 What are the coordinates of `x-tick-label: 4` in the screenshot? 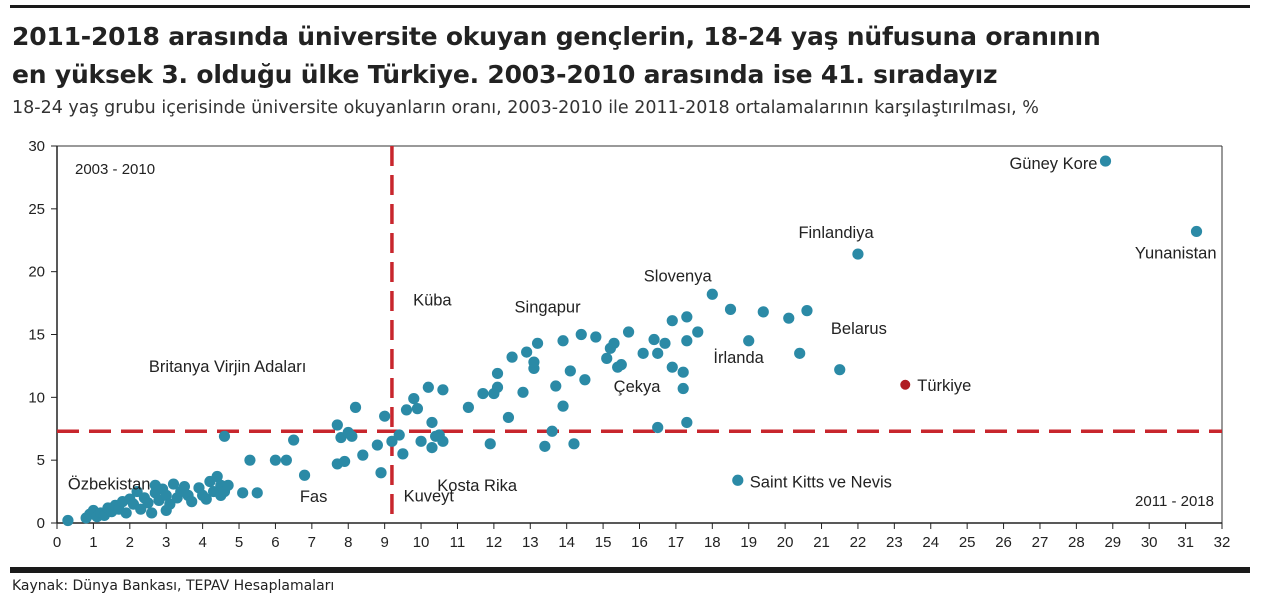 It's located at (202, 542).